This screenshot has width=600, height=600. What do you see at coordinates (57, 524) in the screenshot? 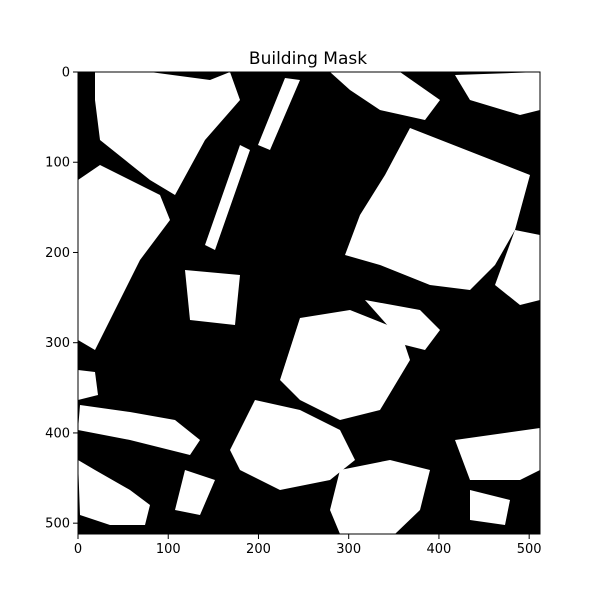
I see `y-tick-label: 500` at bounding box center [57, 524].